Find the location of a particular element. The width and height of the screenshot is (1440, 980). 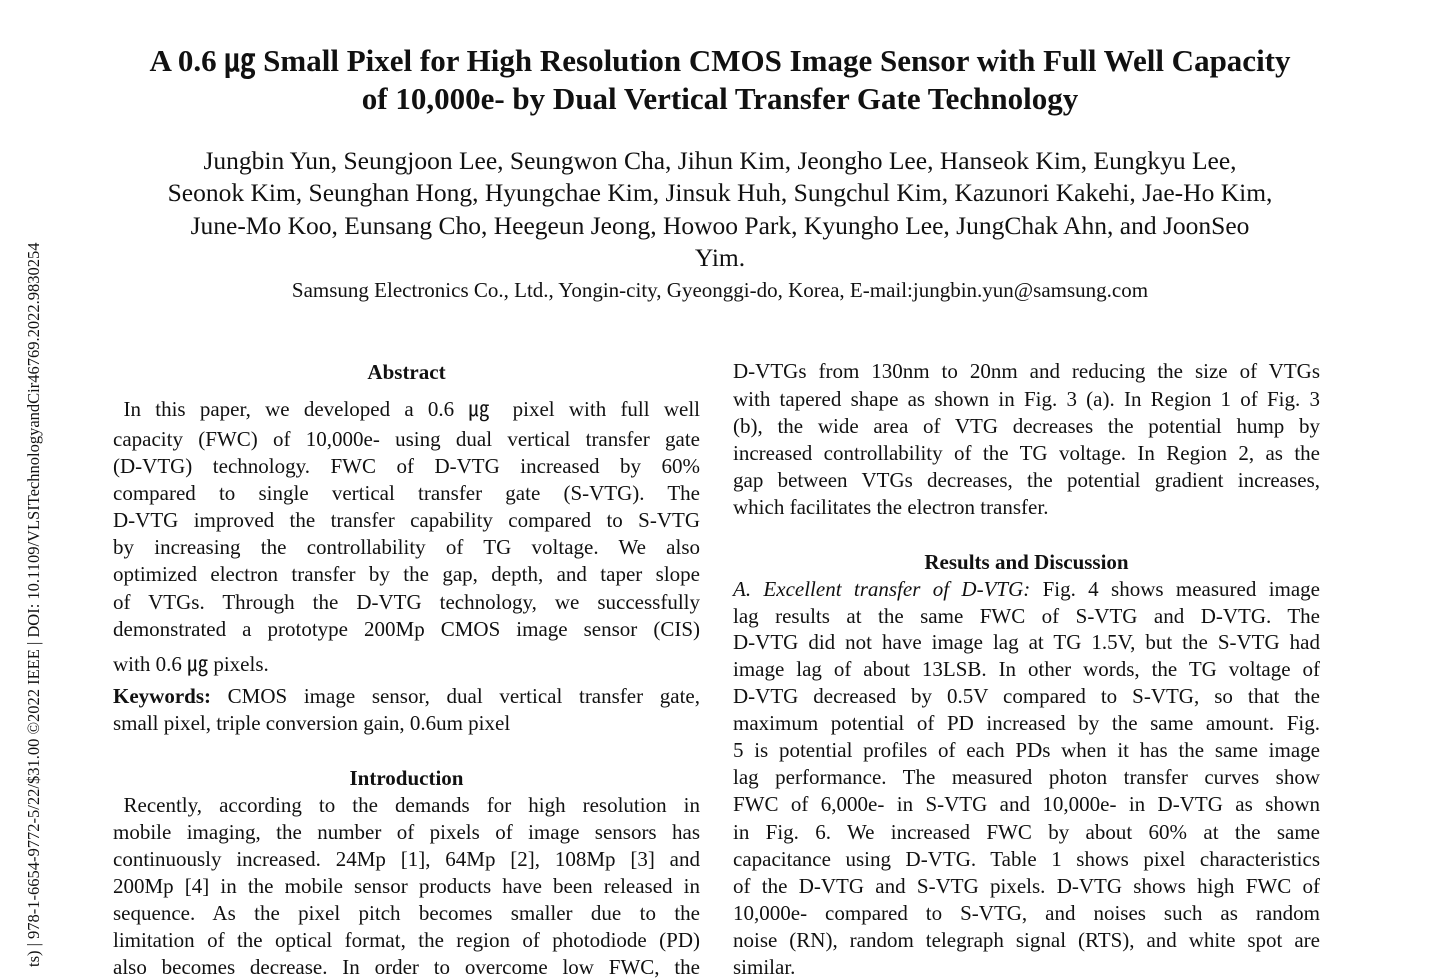

line-text: Abstract is located at coordinates (406, 372).